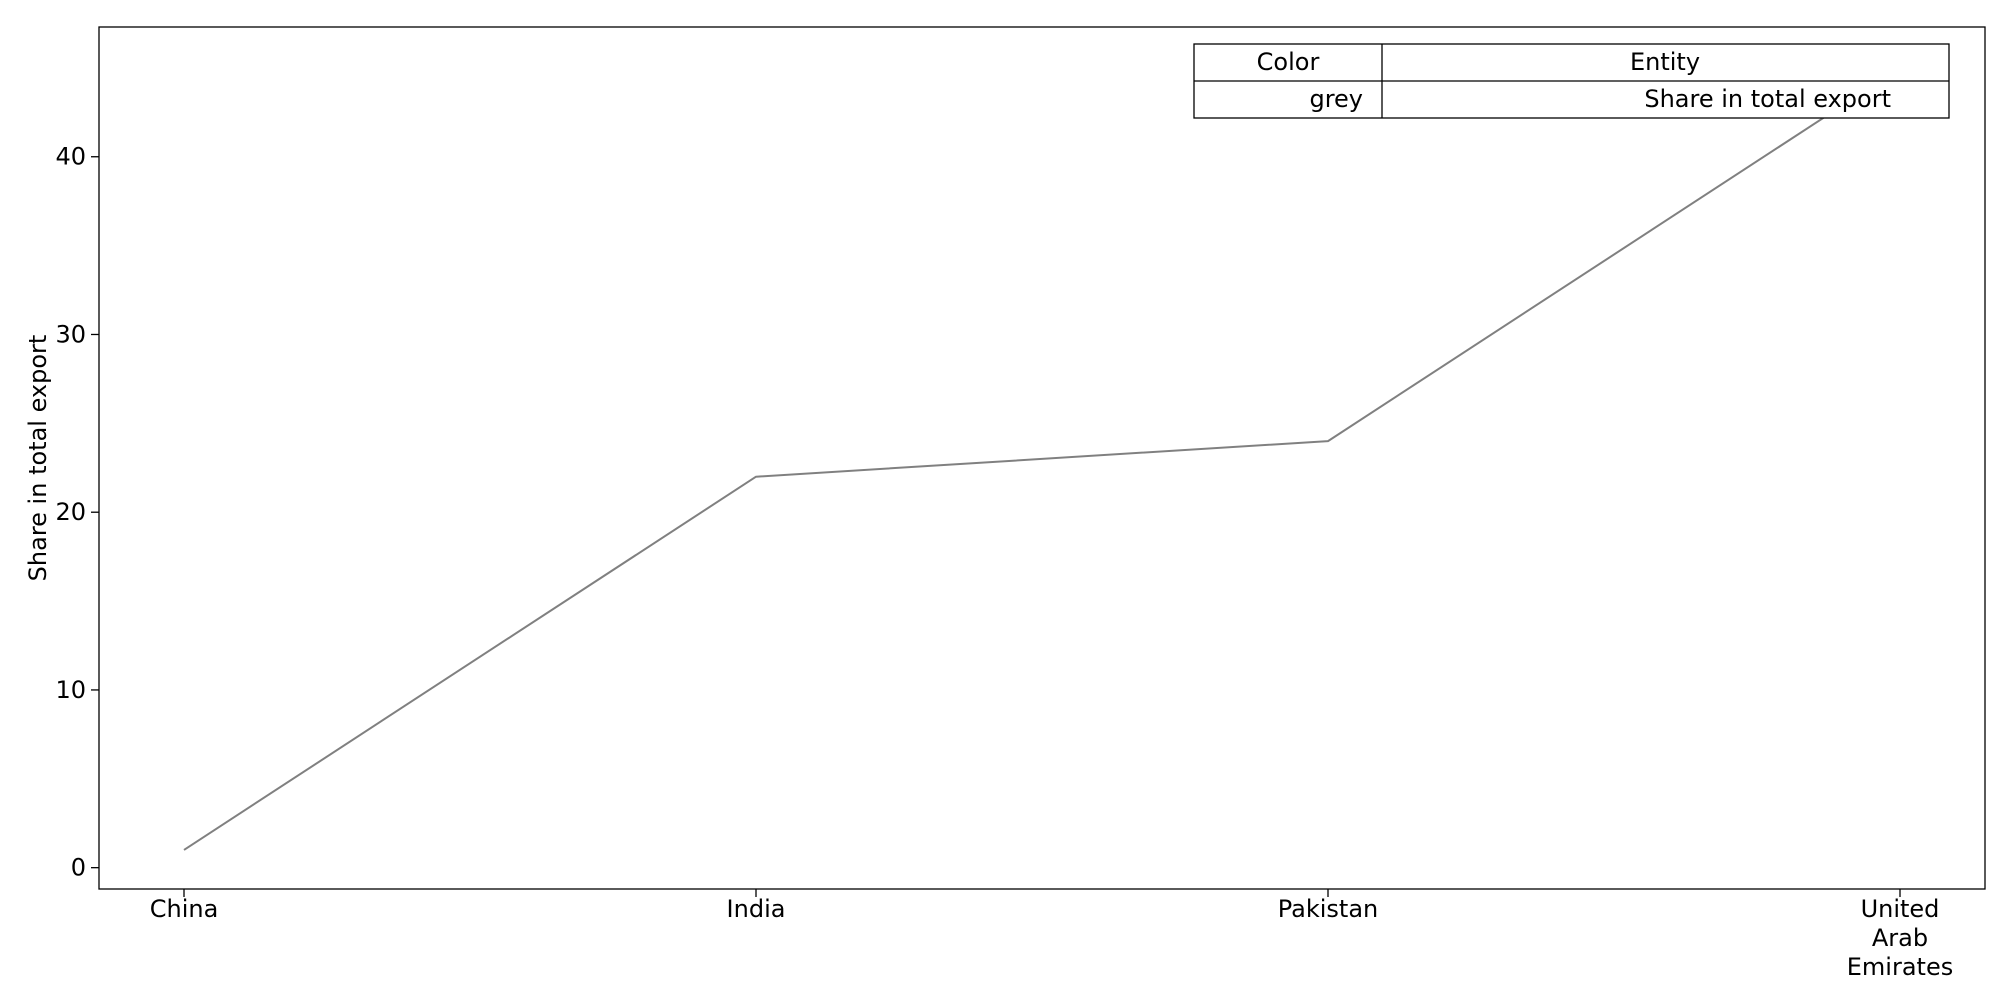 The width and height of the screenshot is (2000, 1000). Describe the element at coordinates (70, 512) in the screenshot. I see `y-tick-label: 20` at that location.